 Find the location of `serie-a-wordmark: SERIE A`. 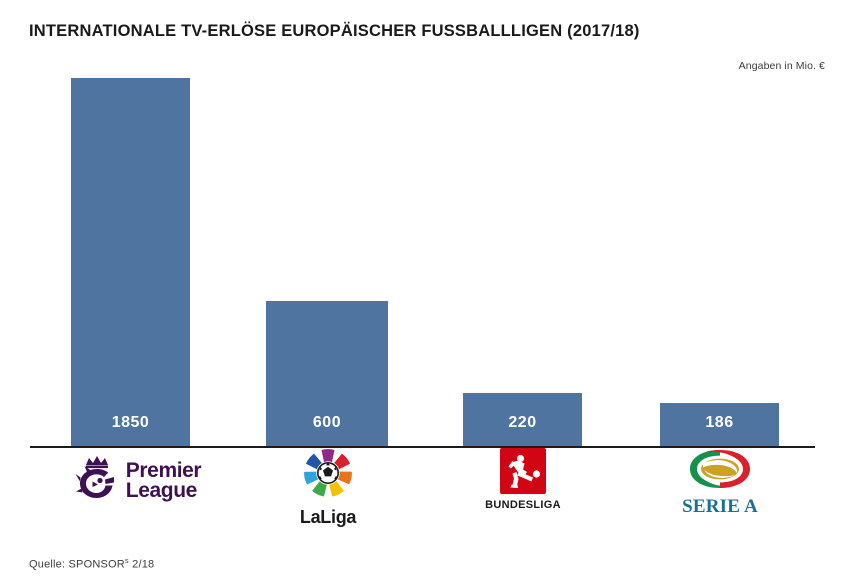

serie-a-wordmark: SERIE A is located at coordinates (720, 506).